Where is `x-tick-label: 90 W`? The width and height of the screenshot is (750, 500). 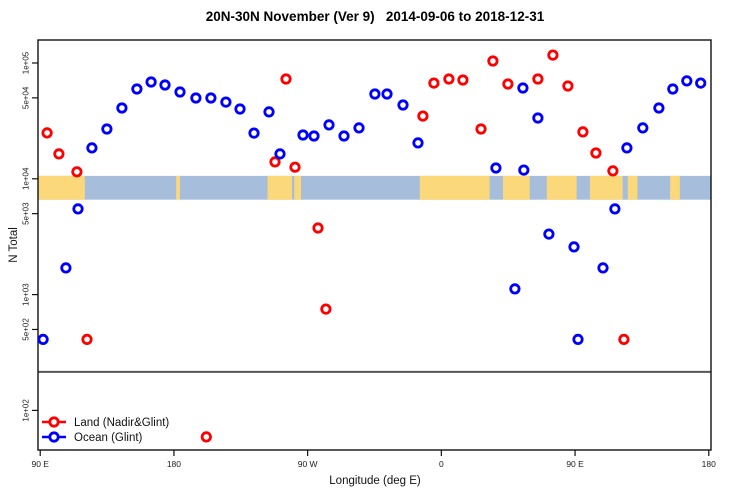 x-tick-label: 90 W is located at coordinates (308, 464).